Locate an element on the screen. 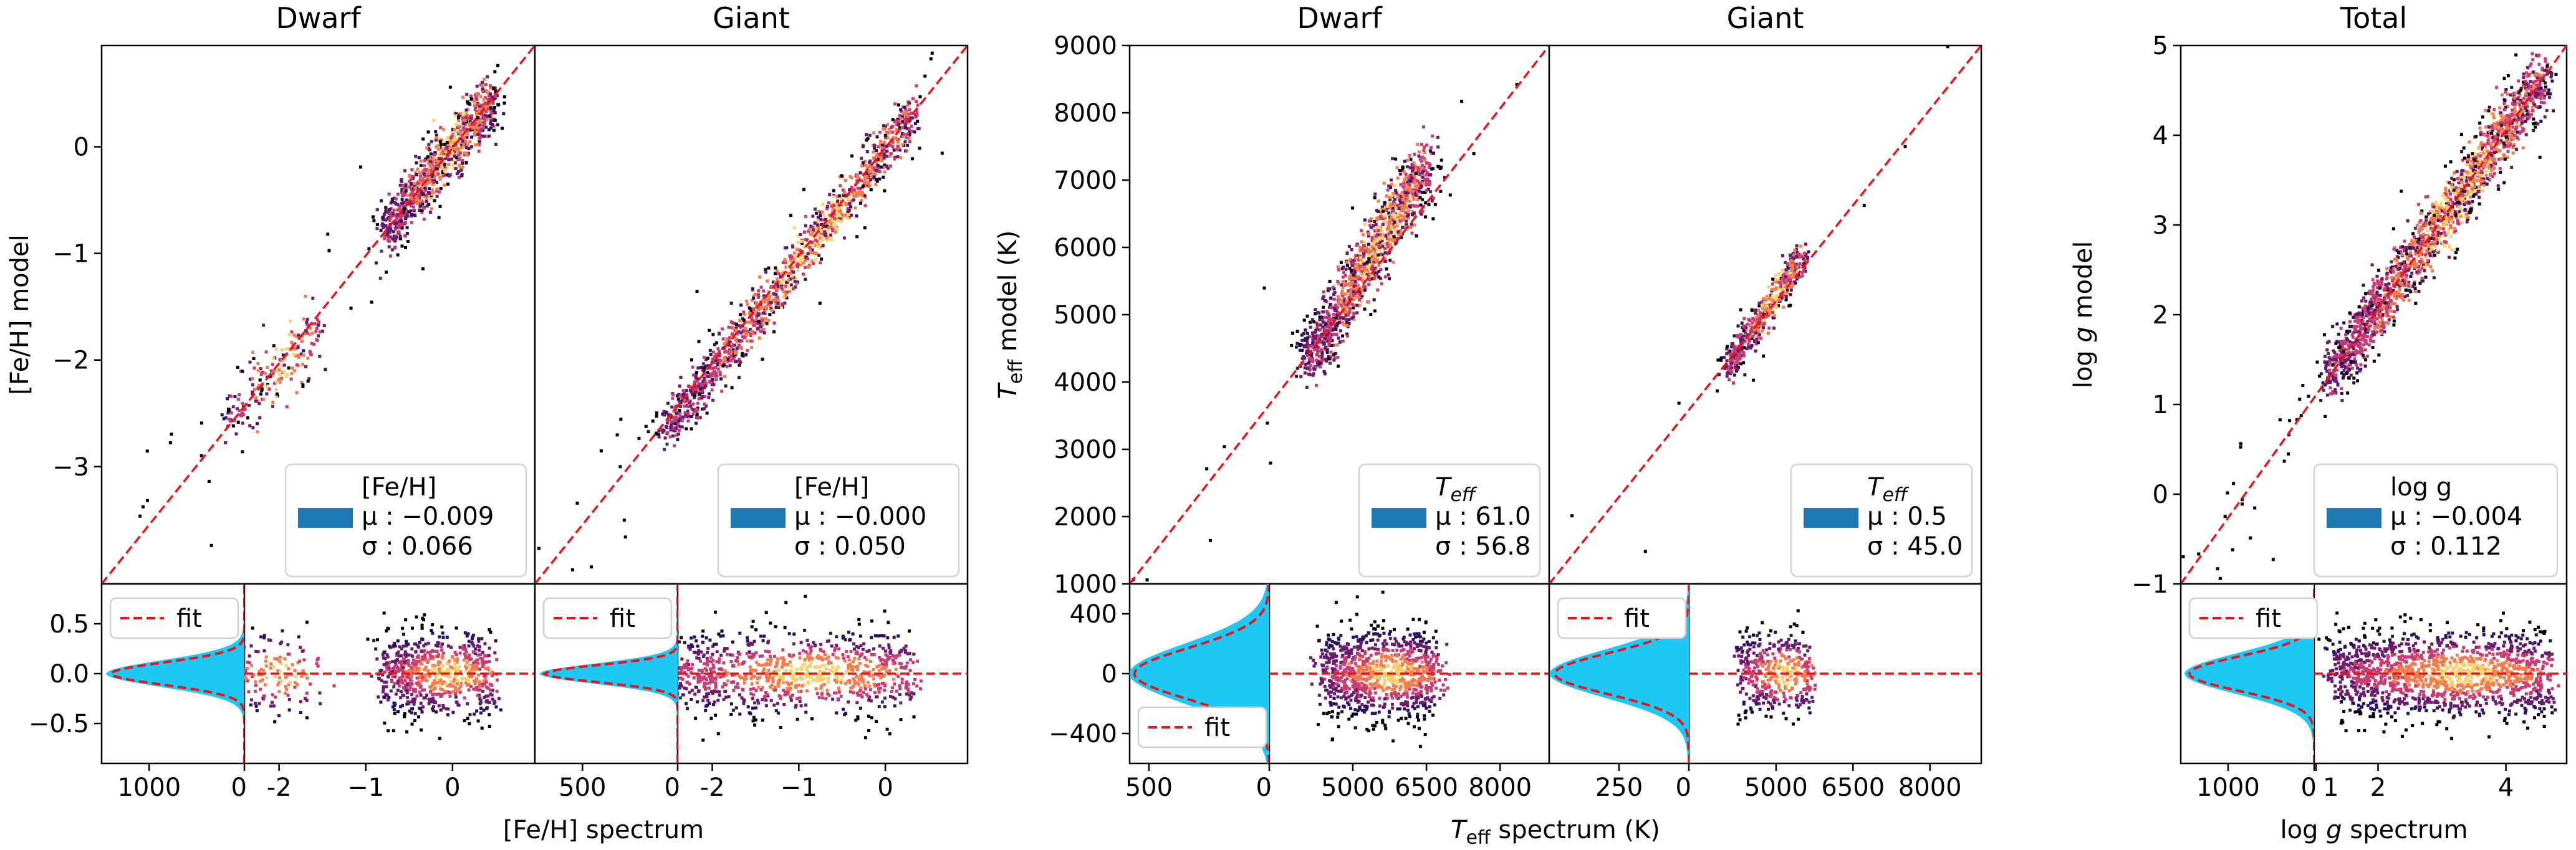 This screenshot has height=850, width=2576. legend-label: [Fe/H] is located at coordinates (399, 487).